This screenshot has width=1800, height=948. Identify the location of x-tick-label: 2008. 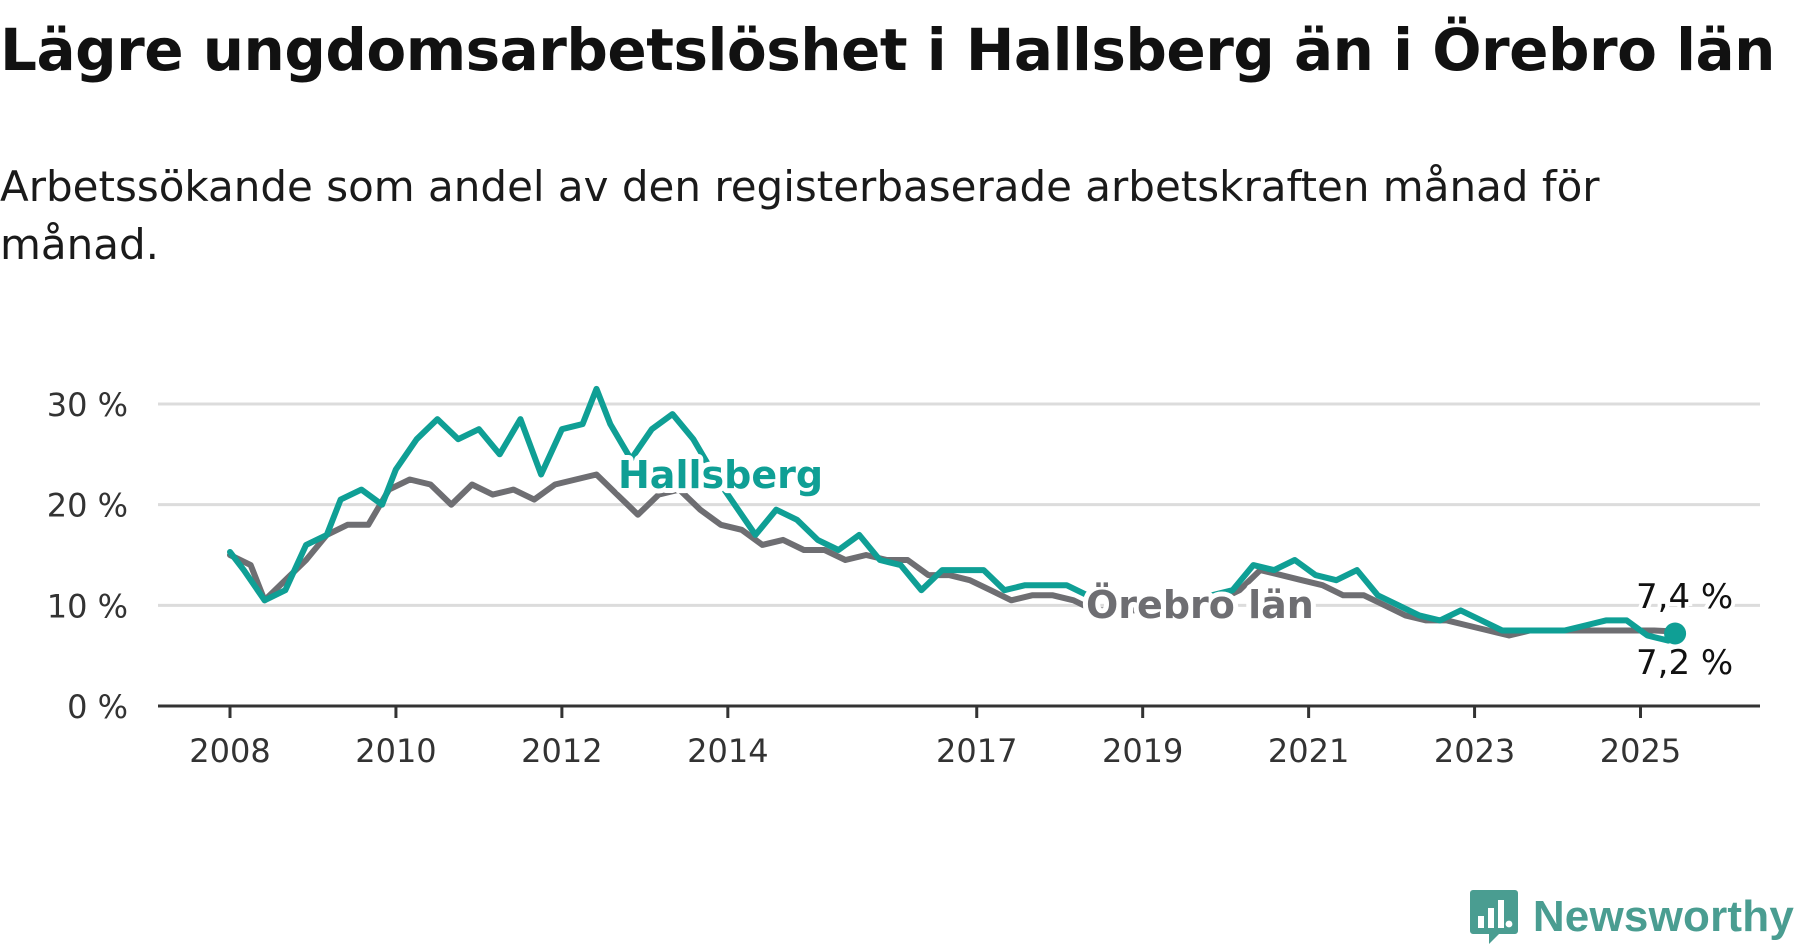
(229, 751).